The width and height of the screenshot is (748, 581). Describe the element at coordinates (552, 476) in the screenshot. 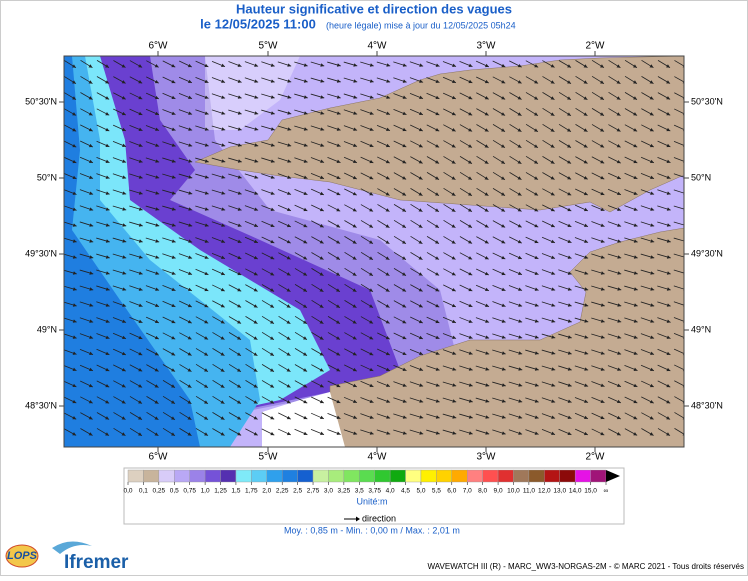

I see `legend-swatch` at that location.